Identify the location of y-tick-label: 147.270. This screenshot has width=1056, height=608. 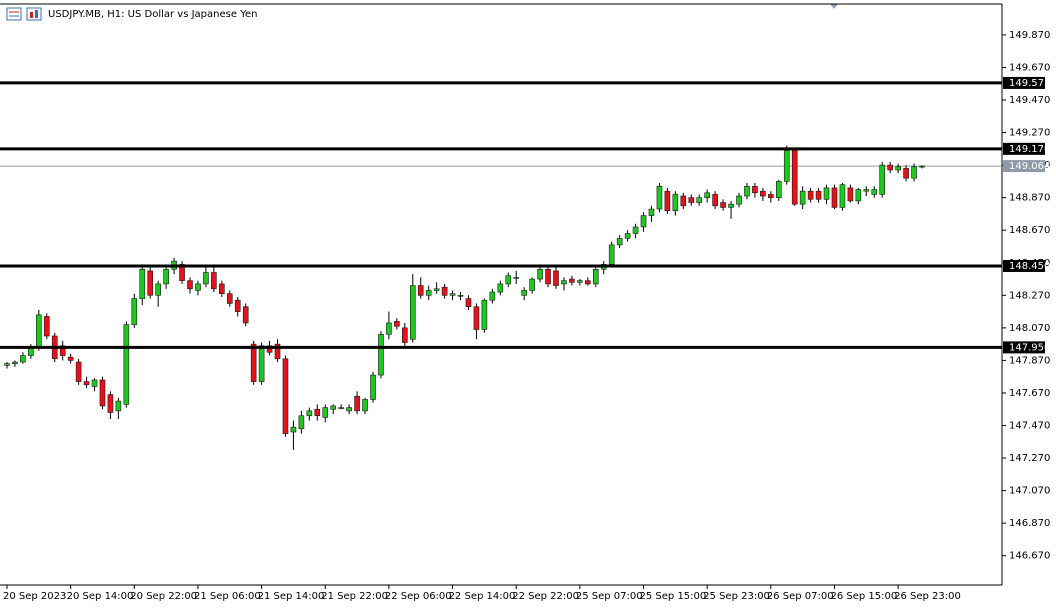
(1029, 458).